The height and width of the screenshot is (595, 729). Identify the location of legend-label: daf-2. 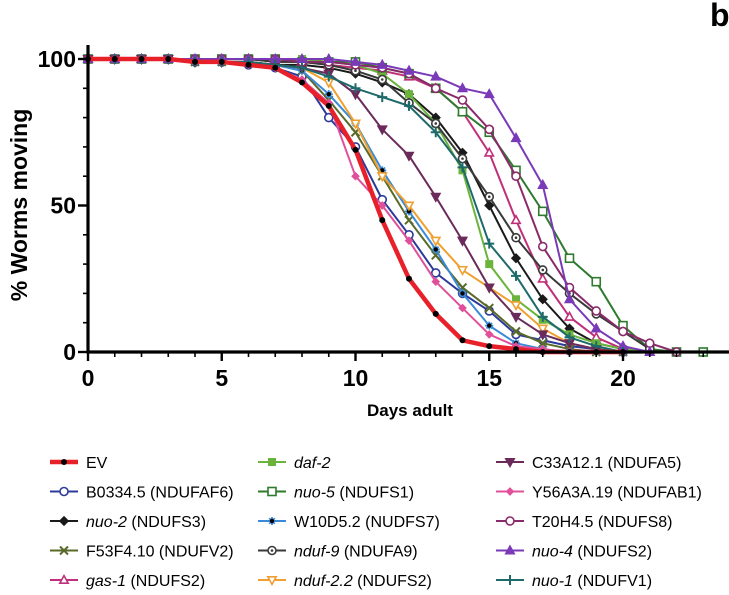
(312, 463).